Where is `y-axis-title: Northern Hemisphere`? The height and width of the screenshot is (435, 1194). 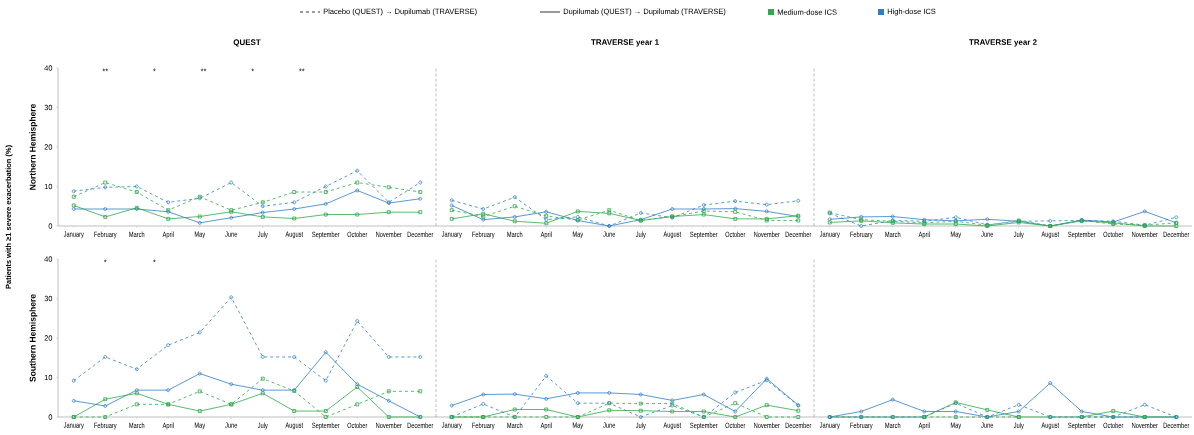
y-axis-title: Northern Hemisphere is located at coordinates (33, 147).